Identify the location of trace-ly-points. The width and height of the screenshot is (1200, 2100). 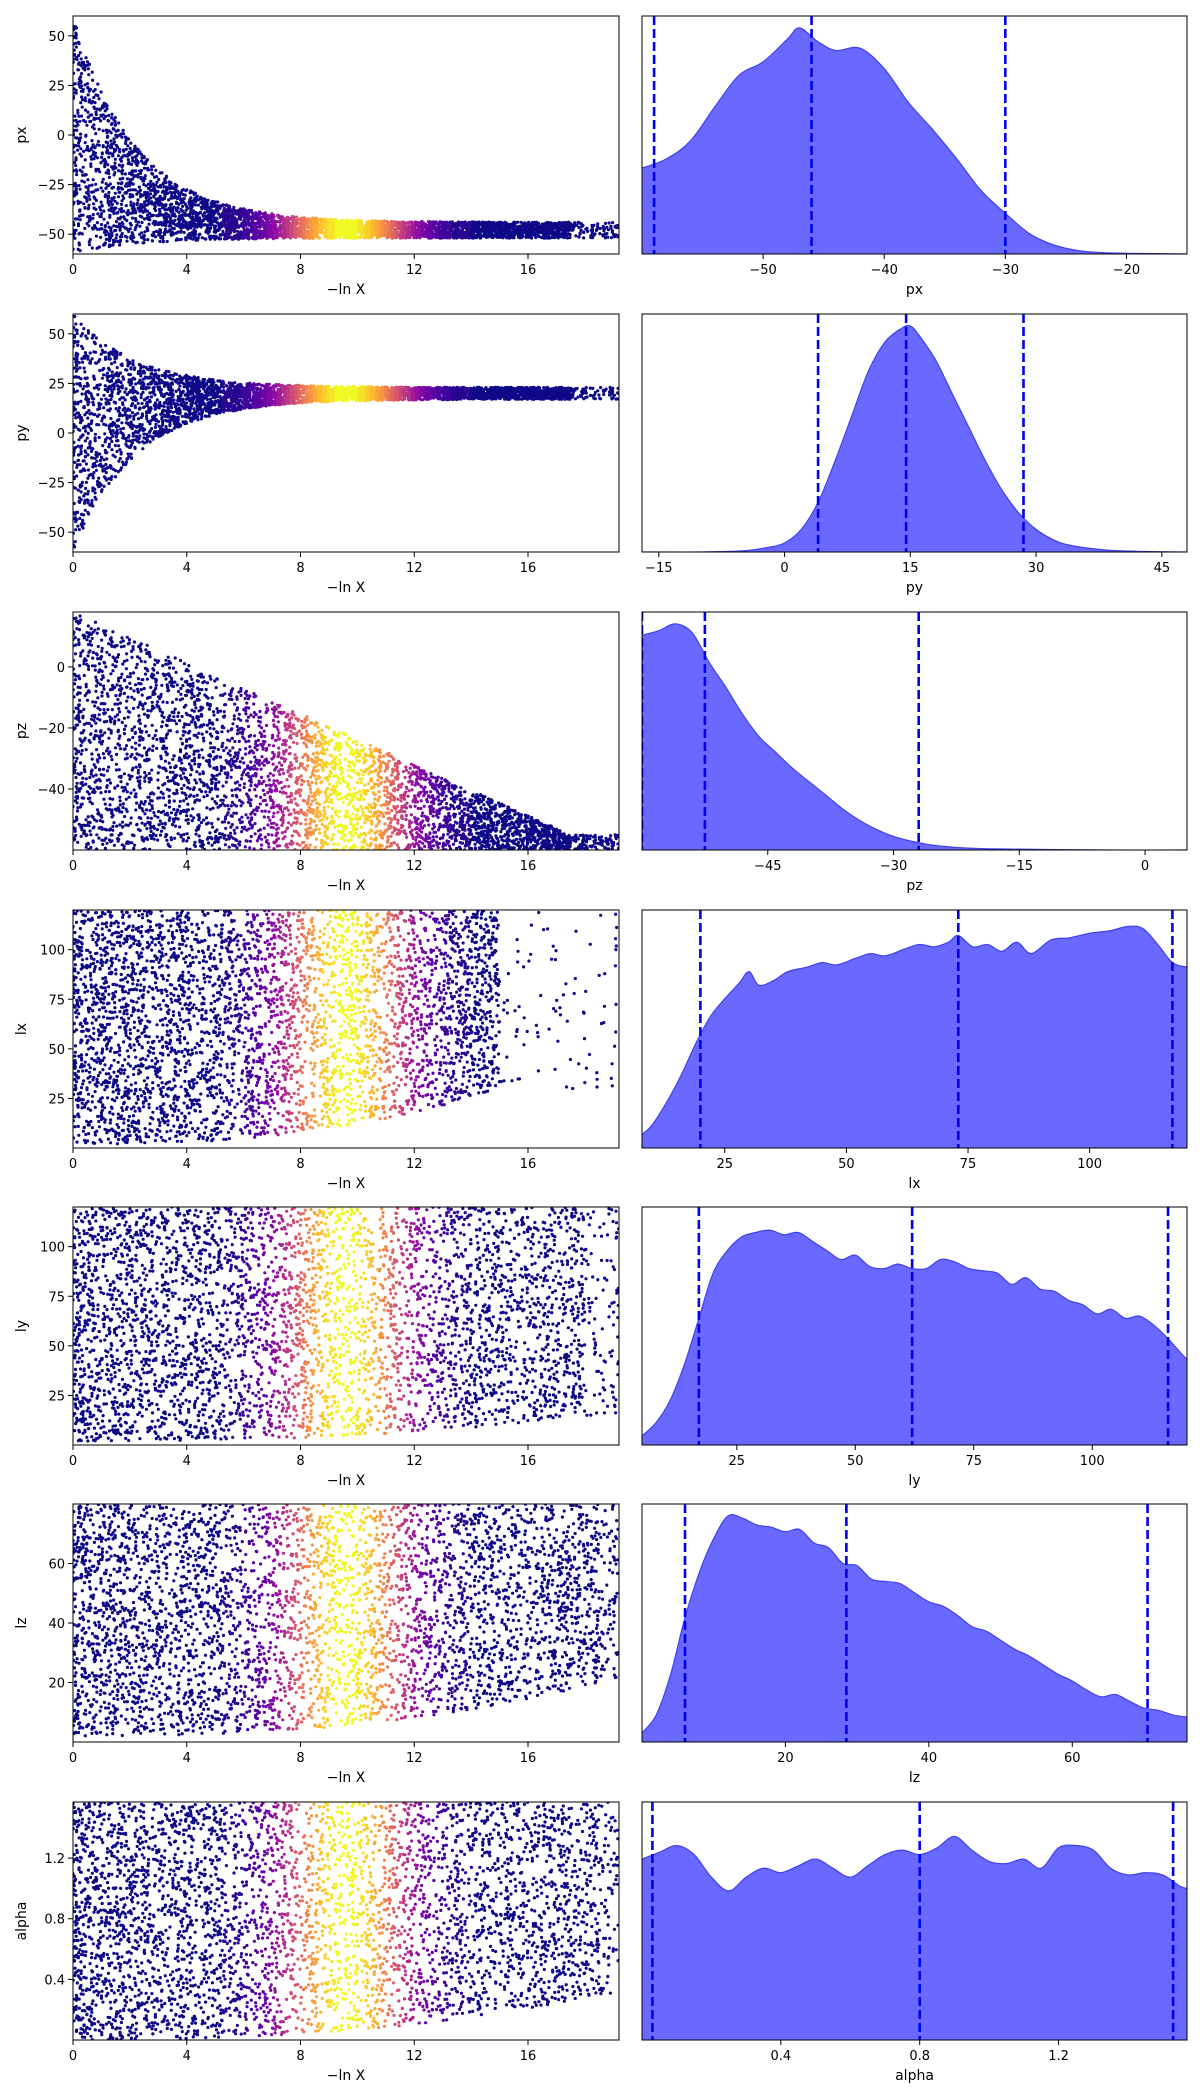
(346, 1325).